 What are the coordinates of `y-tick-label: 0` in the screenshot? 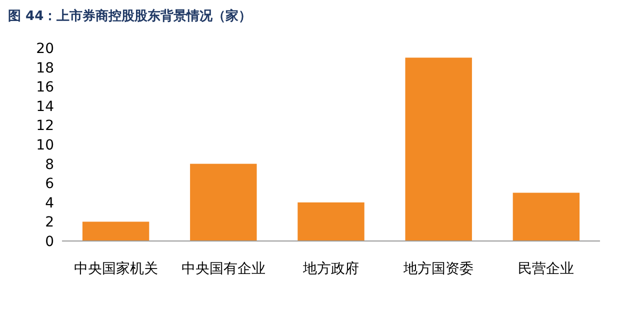 It's located at (49, 242).